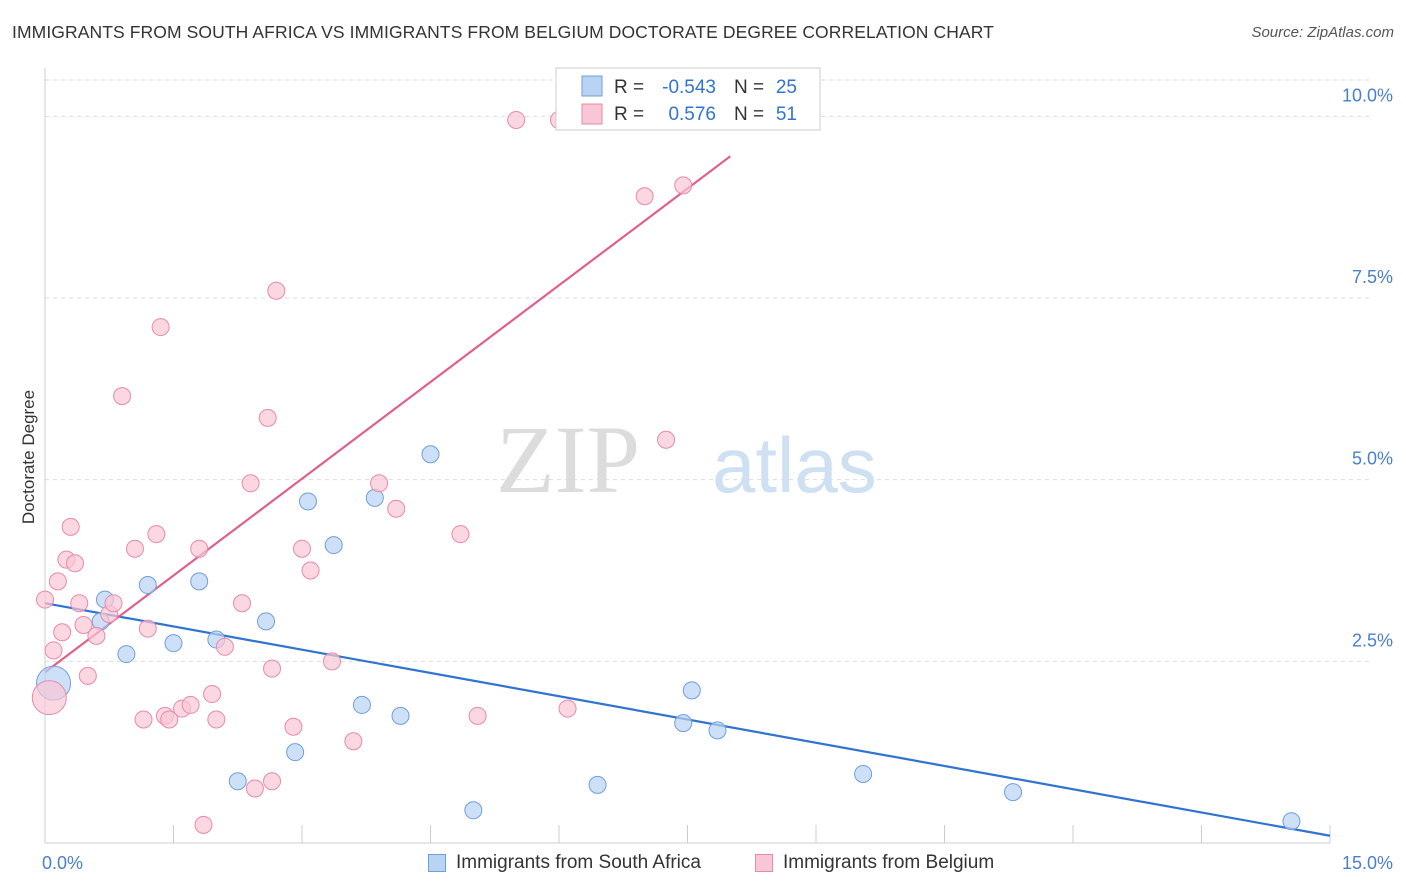 This screenshot has width=1406, height=892. What do you see at coordinates (686, 459) in the screenshot?
I see `watermark: ZIP atlas` at bounding box center [686, 459].